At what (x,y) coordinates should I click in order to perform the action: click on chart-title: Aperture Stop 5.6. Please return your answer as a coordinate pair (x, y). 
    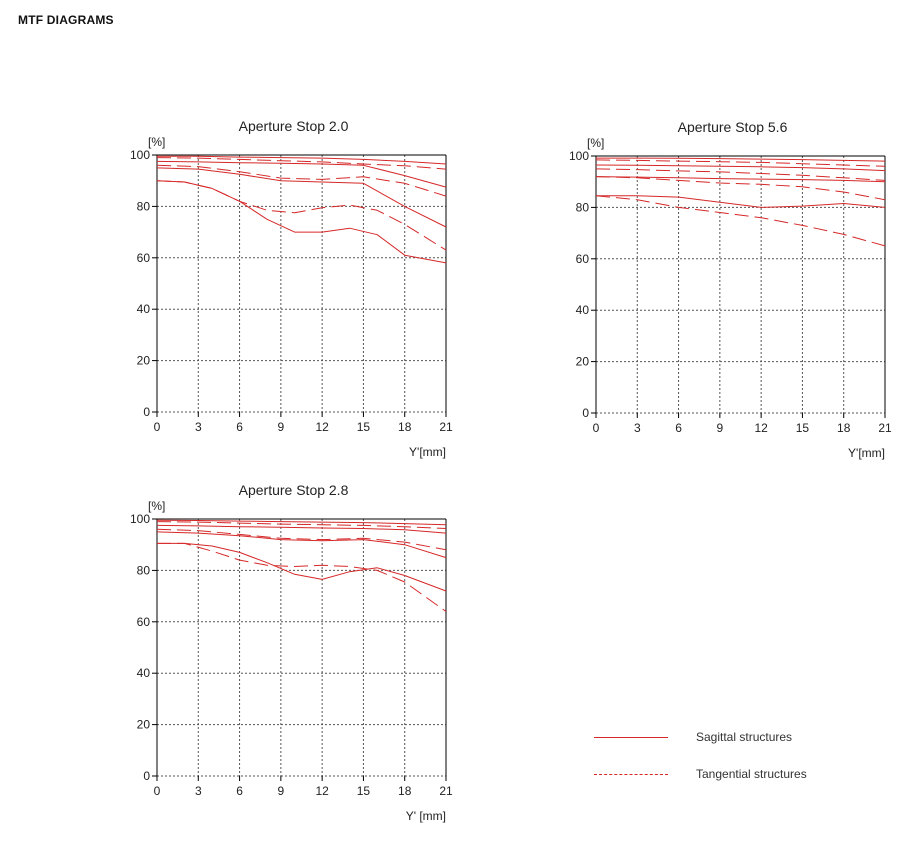
    Looking at the image, I should click on (733, 127).